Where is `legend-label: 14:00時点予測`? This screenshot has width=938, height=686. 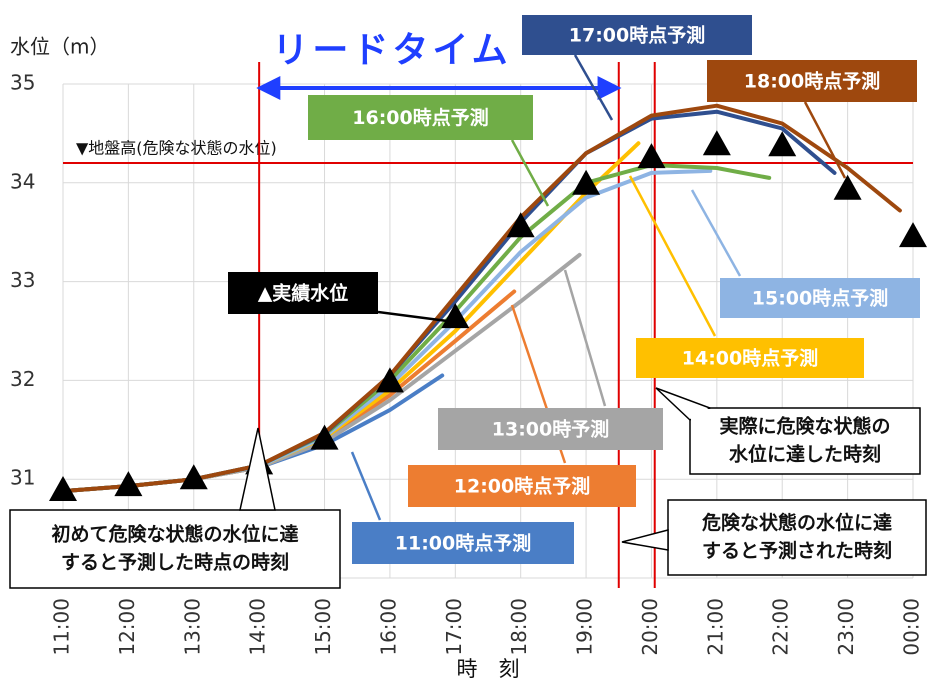 legend-label: 14:00時点予測 is located at coordinates (750, 358).